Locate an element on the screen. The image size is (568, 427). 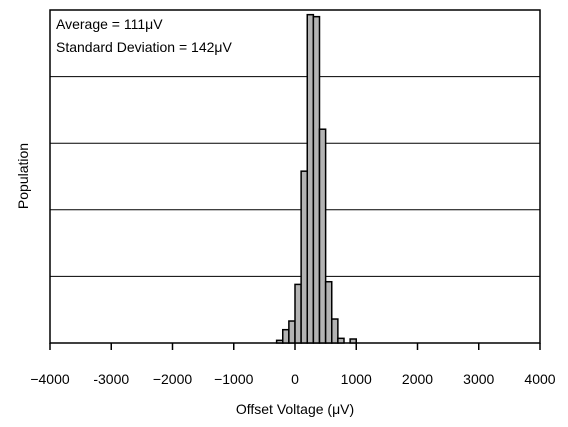
x-tick-label: −4000 is located at coordinates (50, 379).